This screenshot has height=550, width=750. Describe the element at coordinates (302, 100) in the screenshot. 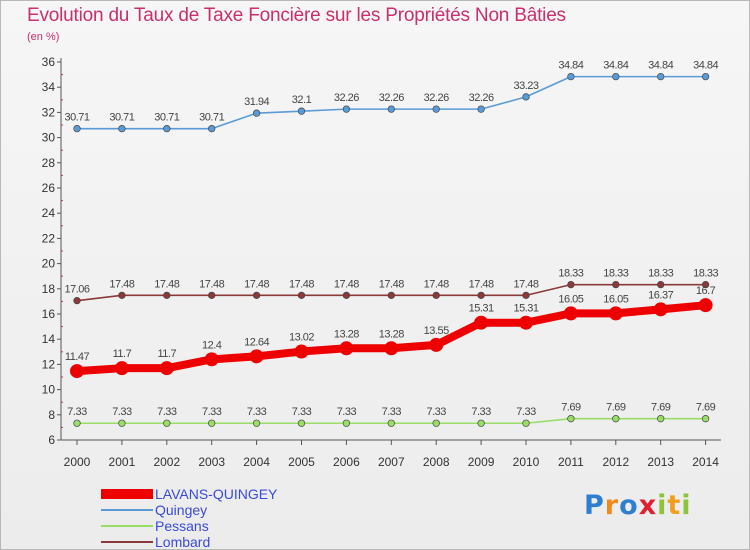

I see `data-label-quingey: 32.1` at that location.